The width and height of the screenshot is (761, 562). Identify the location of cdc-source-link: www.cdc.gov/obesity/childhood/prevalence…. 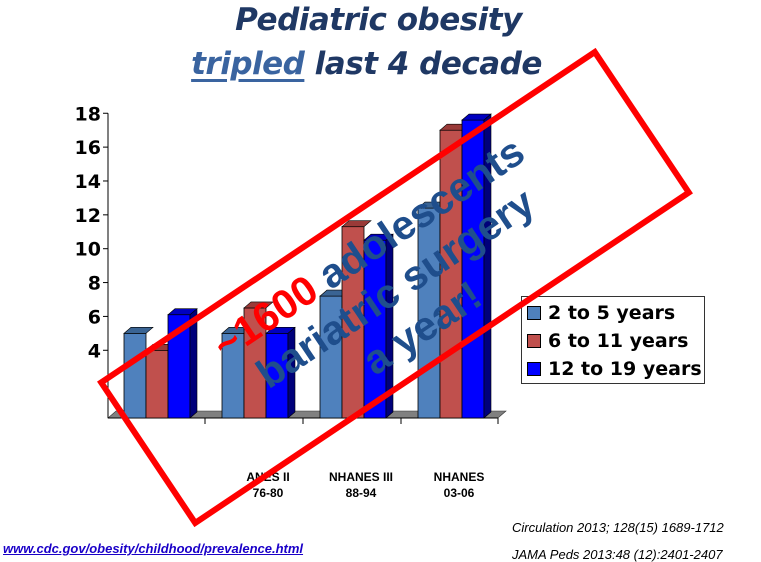
(153, 548).